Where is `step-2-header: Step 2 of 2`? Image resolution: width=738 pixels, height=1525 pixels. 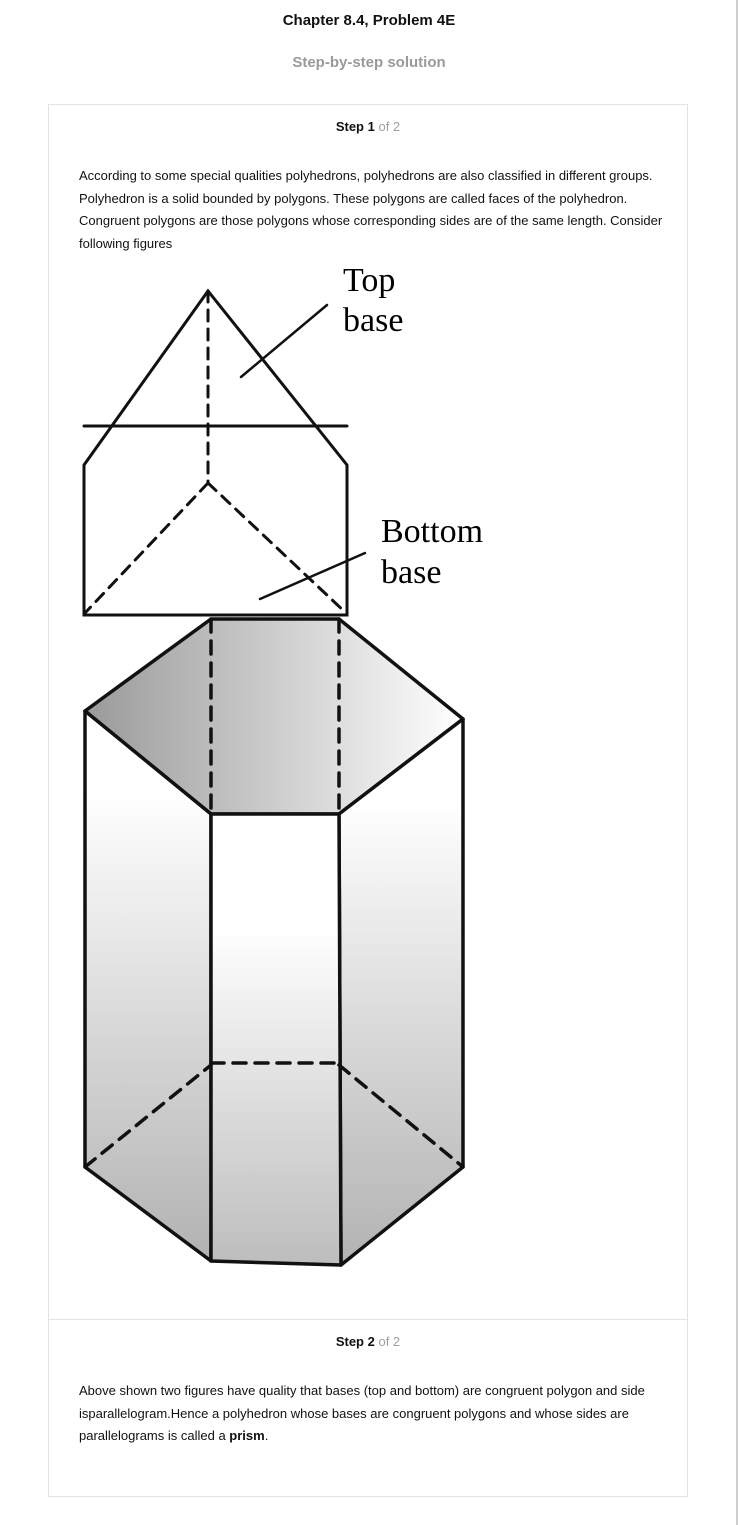 step-2-header: Step 2 of 2 is located at coordinates (368, 1341).